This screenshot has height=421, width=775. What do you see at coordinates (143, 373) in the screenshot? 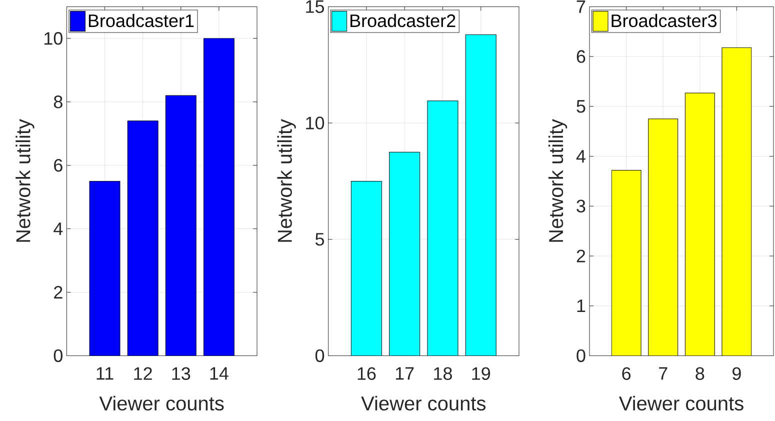
I see `x-tick-label: 12` at bounding box center [143, 373].